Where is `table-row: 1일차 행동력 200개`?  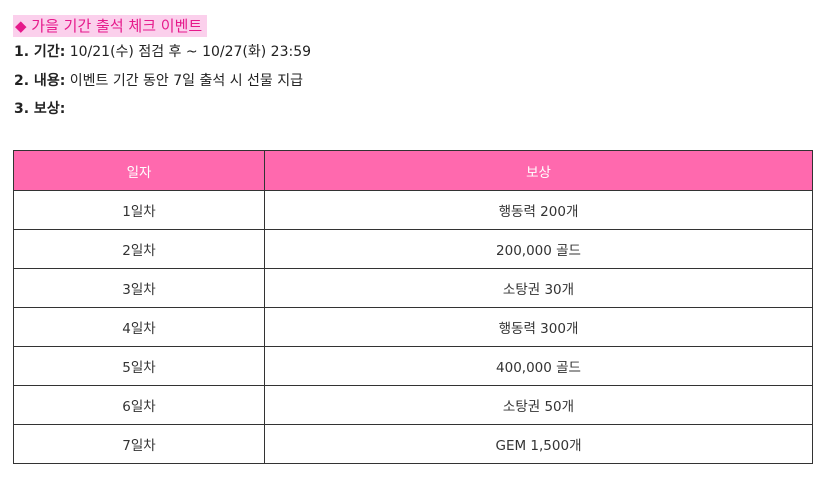 table-row: 1일차 행동력 200개 is located at coordinates (413, 210).